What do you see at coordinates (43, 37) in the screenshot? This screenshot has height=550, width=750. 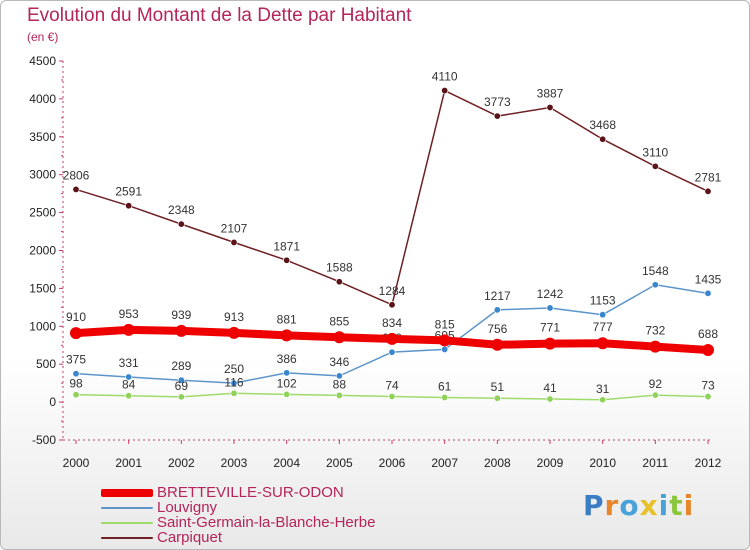 I see `chart-unit-label: (en €)` at bounding box center [43, 37].